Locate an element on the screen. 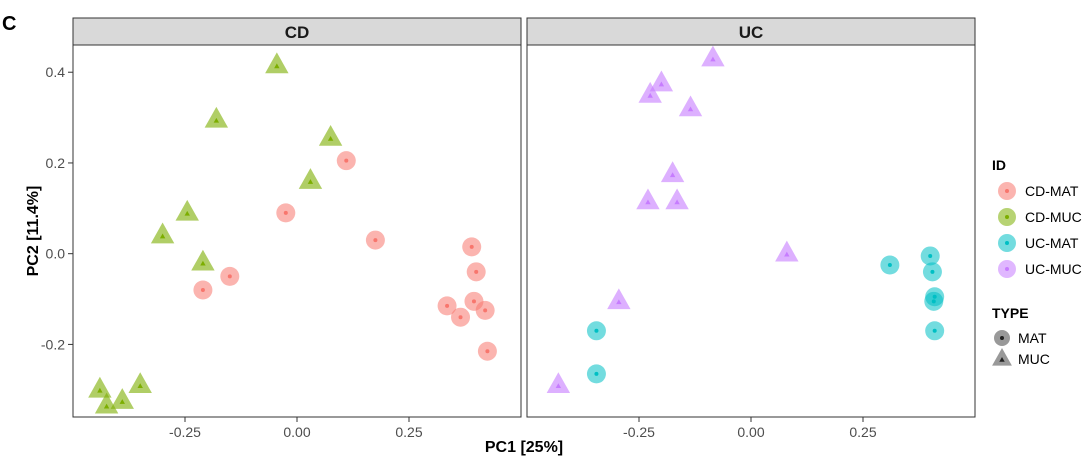 Image resolution: width=1089 pixels, height=464 pixels. legend-title-id: ID is located at coordinates (999, 165).